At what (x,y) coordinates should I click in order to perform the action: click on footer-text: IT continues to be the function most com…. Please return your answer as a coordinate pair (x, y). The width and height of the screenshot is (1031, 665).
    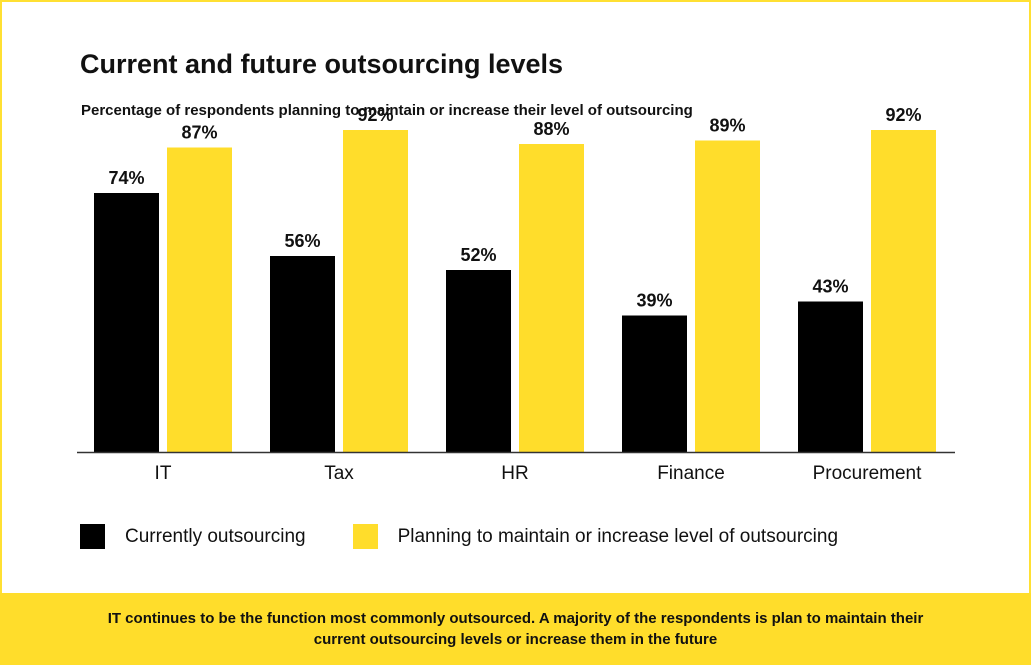
    Looking at the image, I should click on (515, 629).